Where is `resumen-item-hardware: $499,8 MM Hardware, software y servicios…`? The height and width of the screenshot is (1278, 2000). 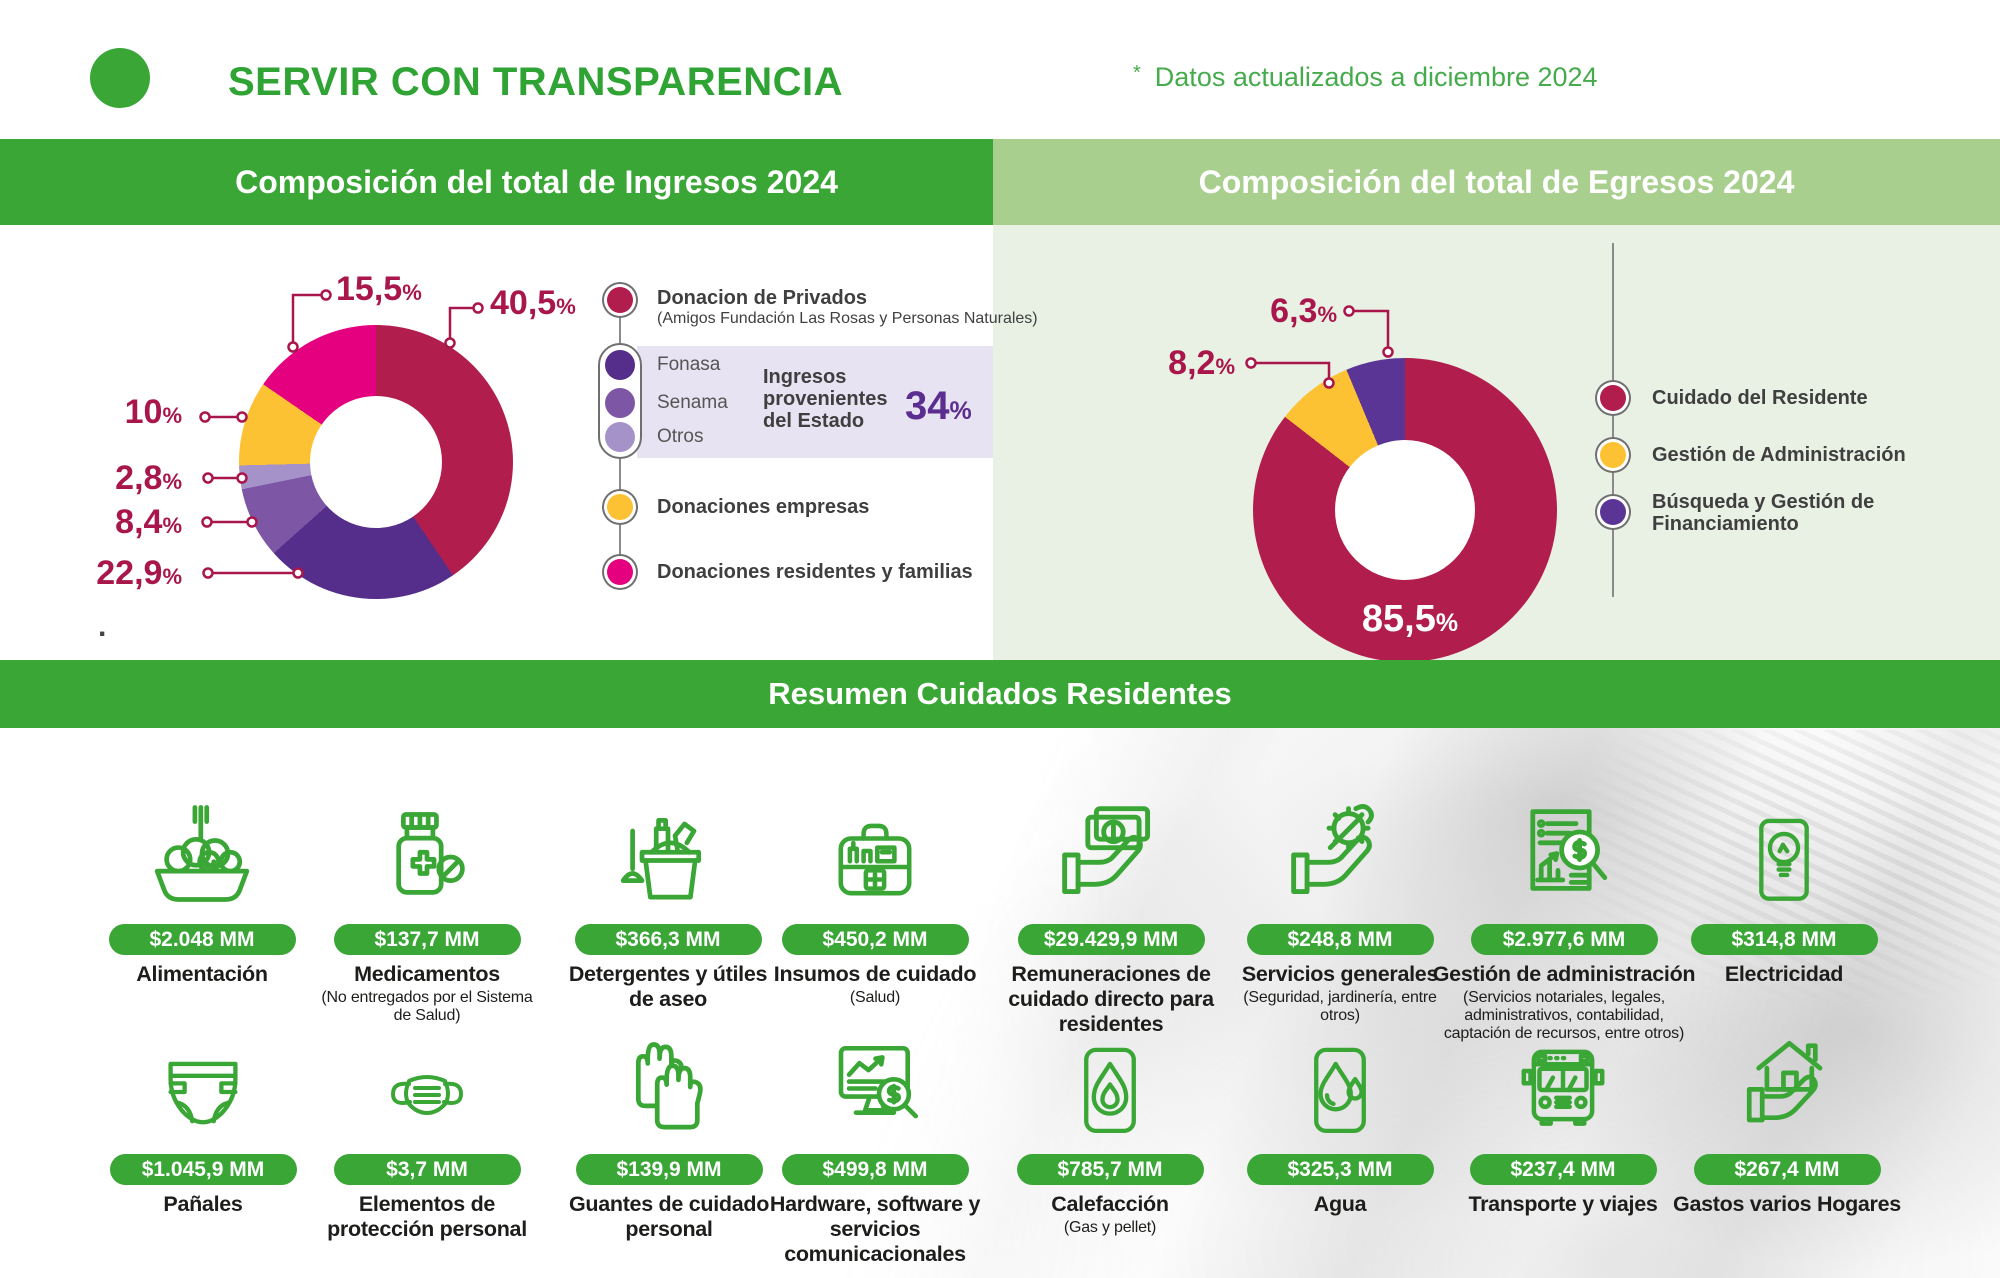 resumen-item-hardware: $499,8 MM Hardware, software y servicios… is located at coordinates (875, 1140).